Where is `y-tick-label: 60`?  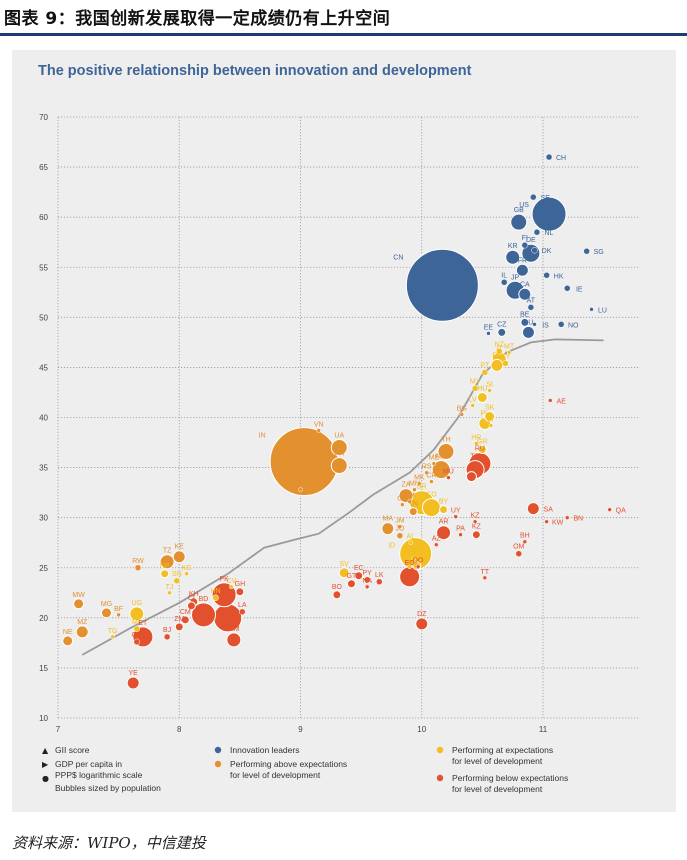
y-tick-label: 60 is located at coordinates (43, 217).